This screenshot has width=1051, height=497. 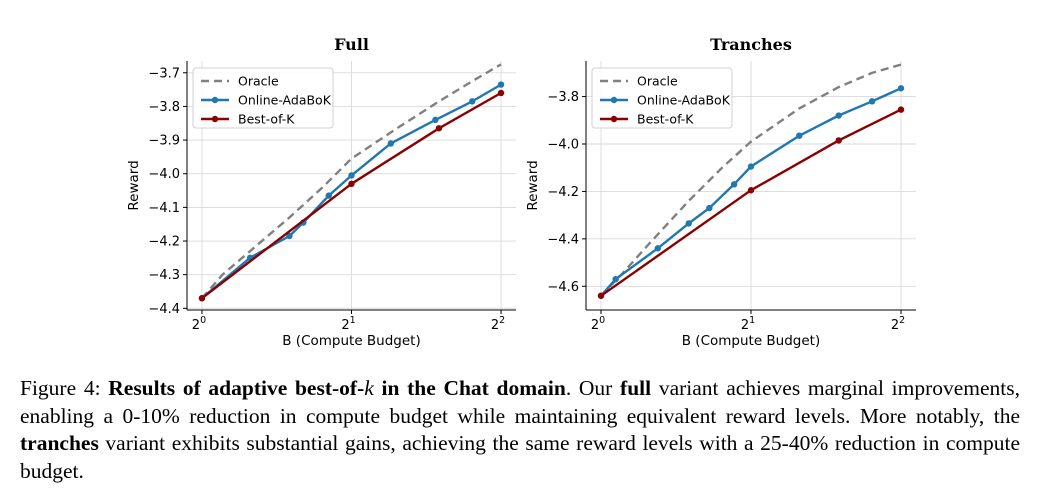 I want to click on y-tick-label: −4.3, so click(x=164, y=275).